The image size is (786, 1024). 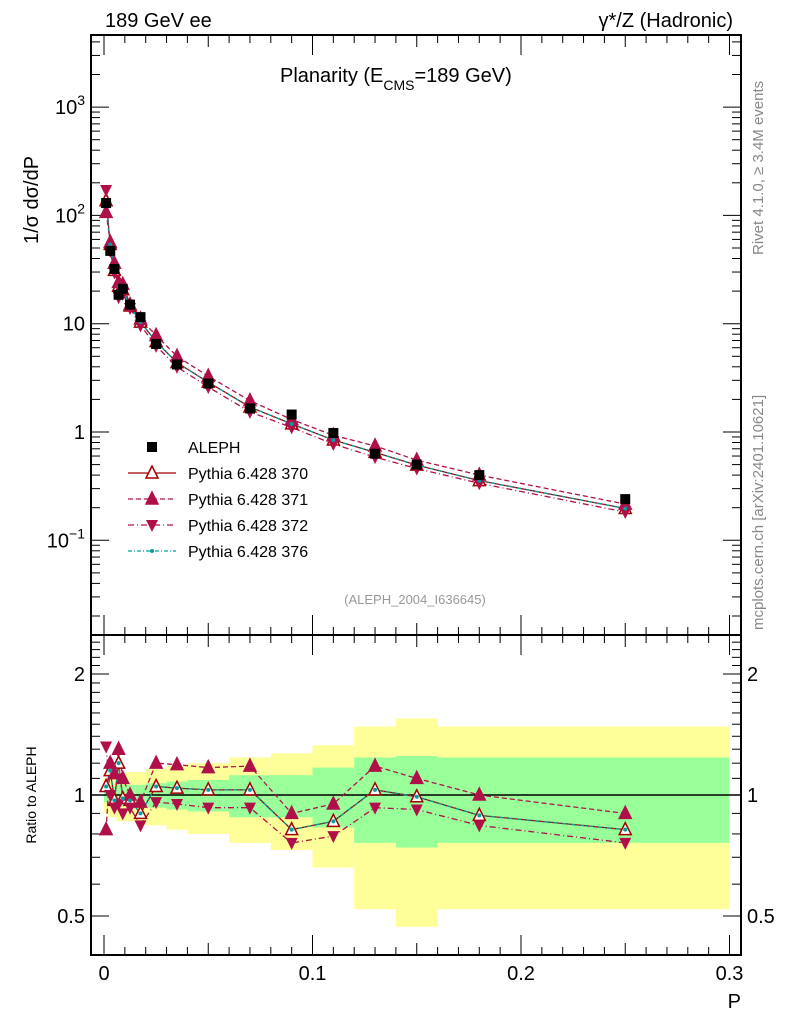 I want to click on tick-exponent: 2, so click(x=81, y=208).